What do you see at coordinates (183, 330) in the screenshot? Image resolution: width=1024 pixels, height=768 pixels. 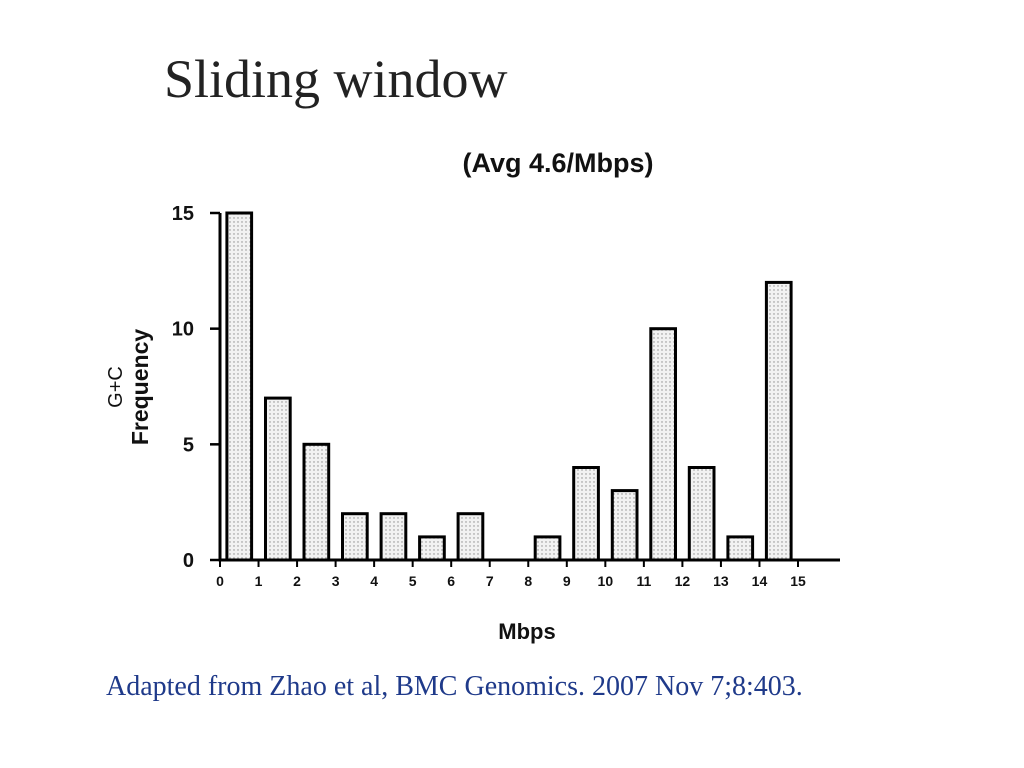 I see `y-tick-label-10: 10` at bounding box center [183, 330].